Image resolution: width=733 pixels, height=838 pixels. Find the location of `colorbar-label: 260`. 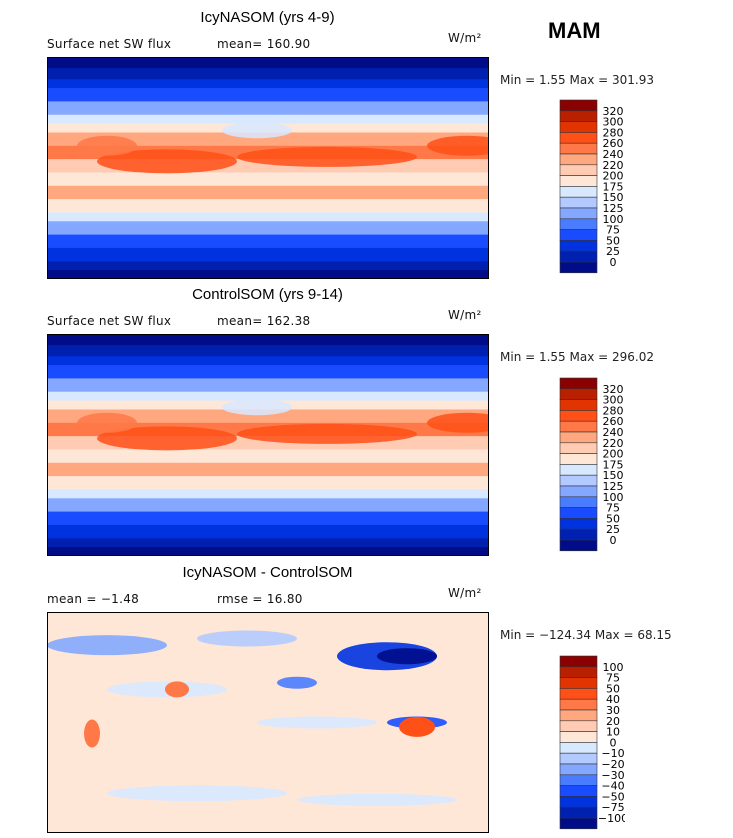

colorbar-label: 260 is located at coordinates (613, 421).